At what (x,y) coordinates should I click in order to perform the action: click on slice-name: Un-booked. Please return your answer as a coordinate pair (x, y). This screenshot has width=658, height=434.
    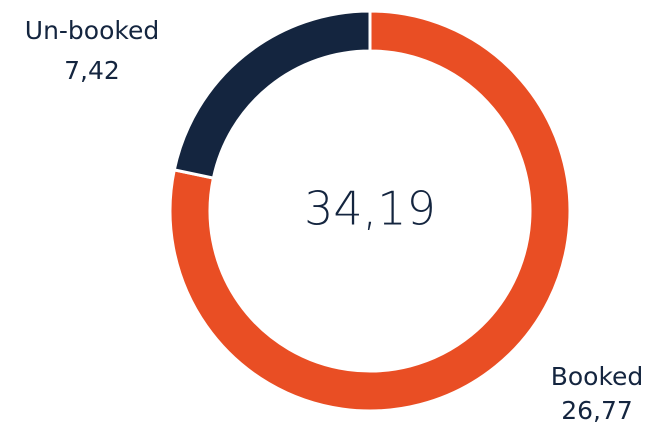
    Looking at the image, I should click on (92, 30).